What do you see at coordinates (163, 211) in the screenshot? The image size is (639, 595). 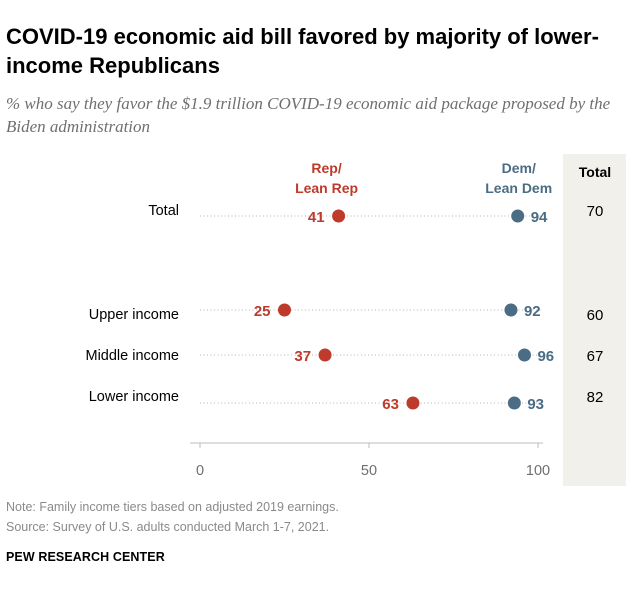 I see `category-label: Total` at bounding box center [163, 211].